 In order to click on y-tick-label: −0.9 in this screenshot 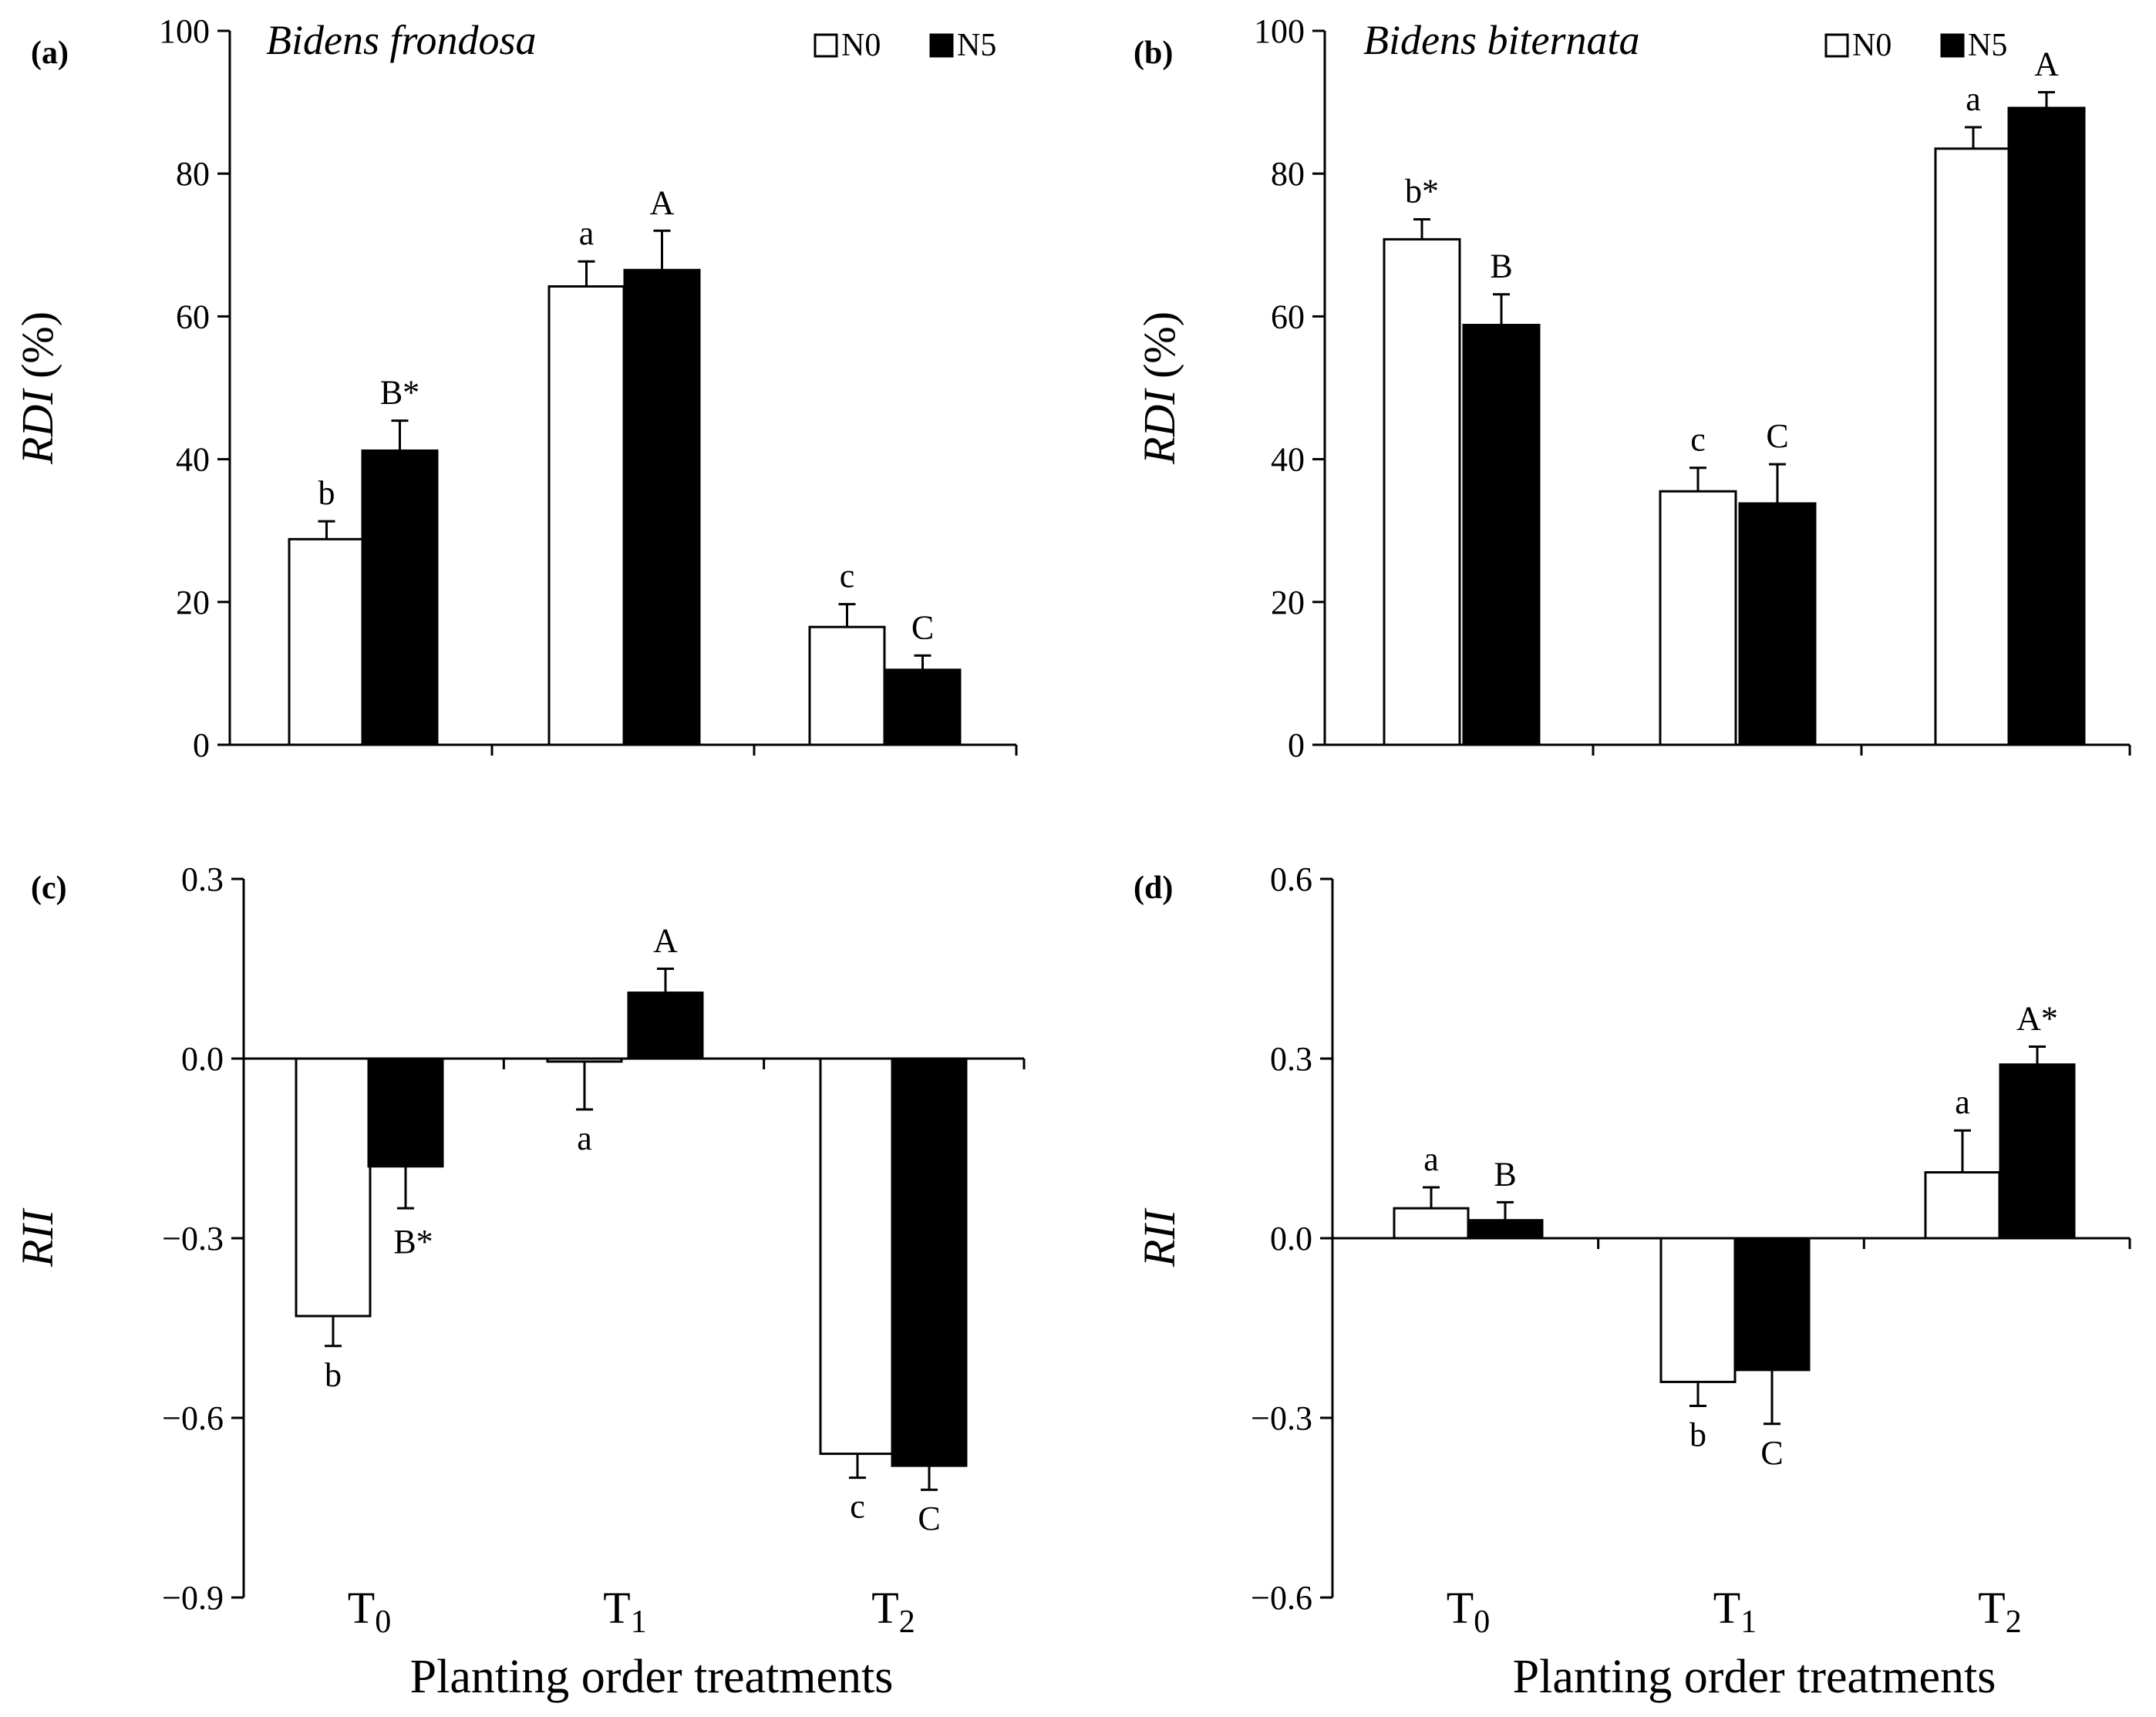, I will do `click(193, 1598)`.